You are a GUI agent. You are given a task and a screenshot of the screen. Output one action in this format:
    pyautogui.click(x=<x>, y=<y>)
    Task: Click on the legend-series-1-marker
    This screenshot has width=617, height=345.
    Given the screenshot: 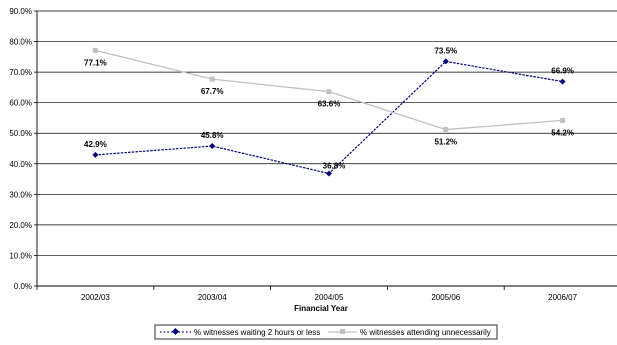 What is the action you would take?
    pyautogui.click(x=175, y=331)
    